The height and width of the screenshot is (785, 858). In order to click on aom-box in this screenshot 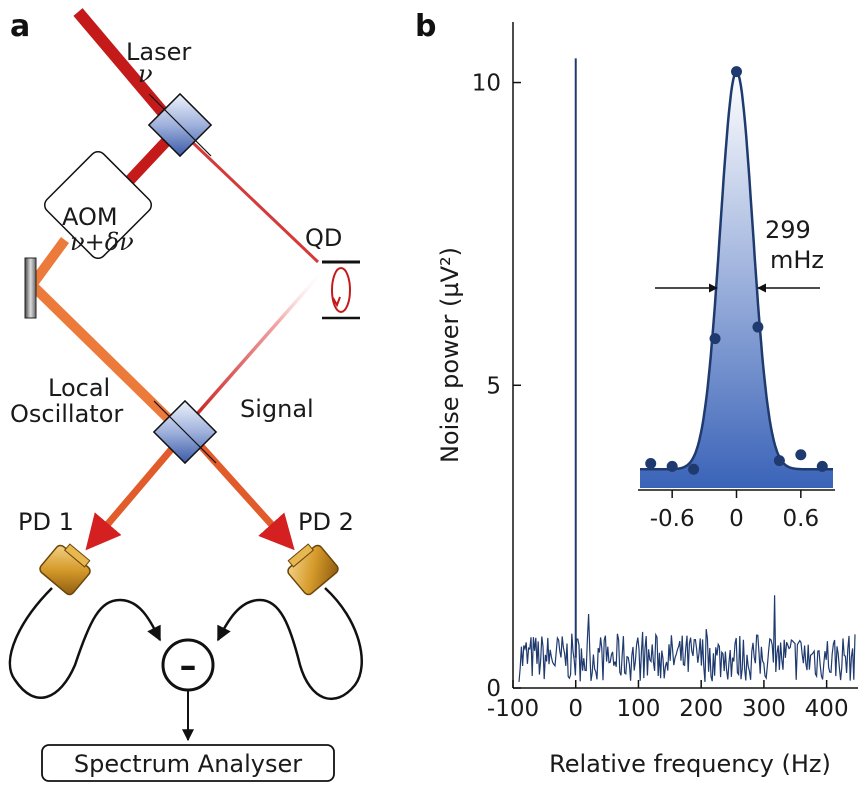, I will do `click(98, 205)`.